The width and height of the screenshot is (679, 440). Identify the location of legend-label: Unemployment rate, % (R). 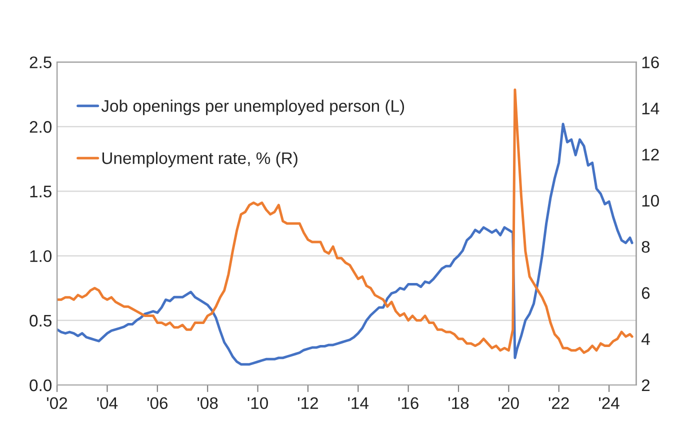
(200, 160).